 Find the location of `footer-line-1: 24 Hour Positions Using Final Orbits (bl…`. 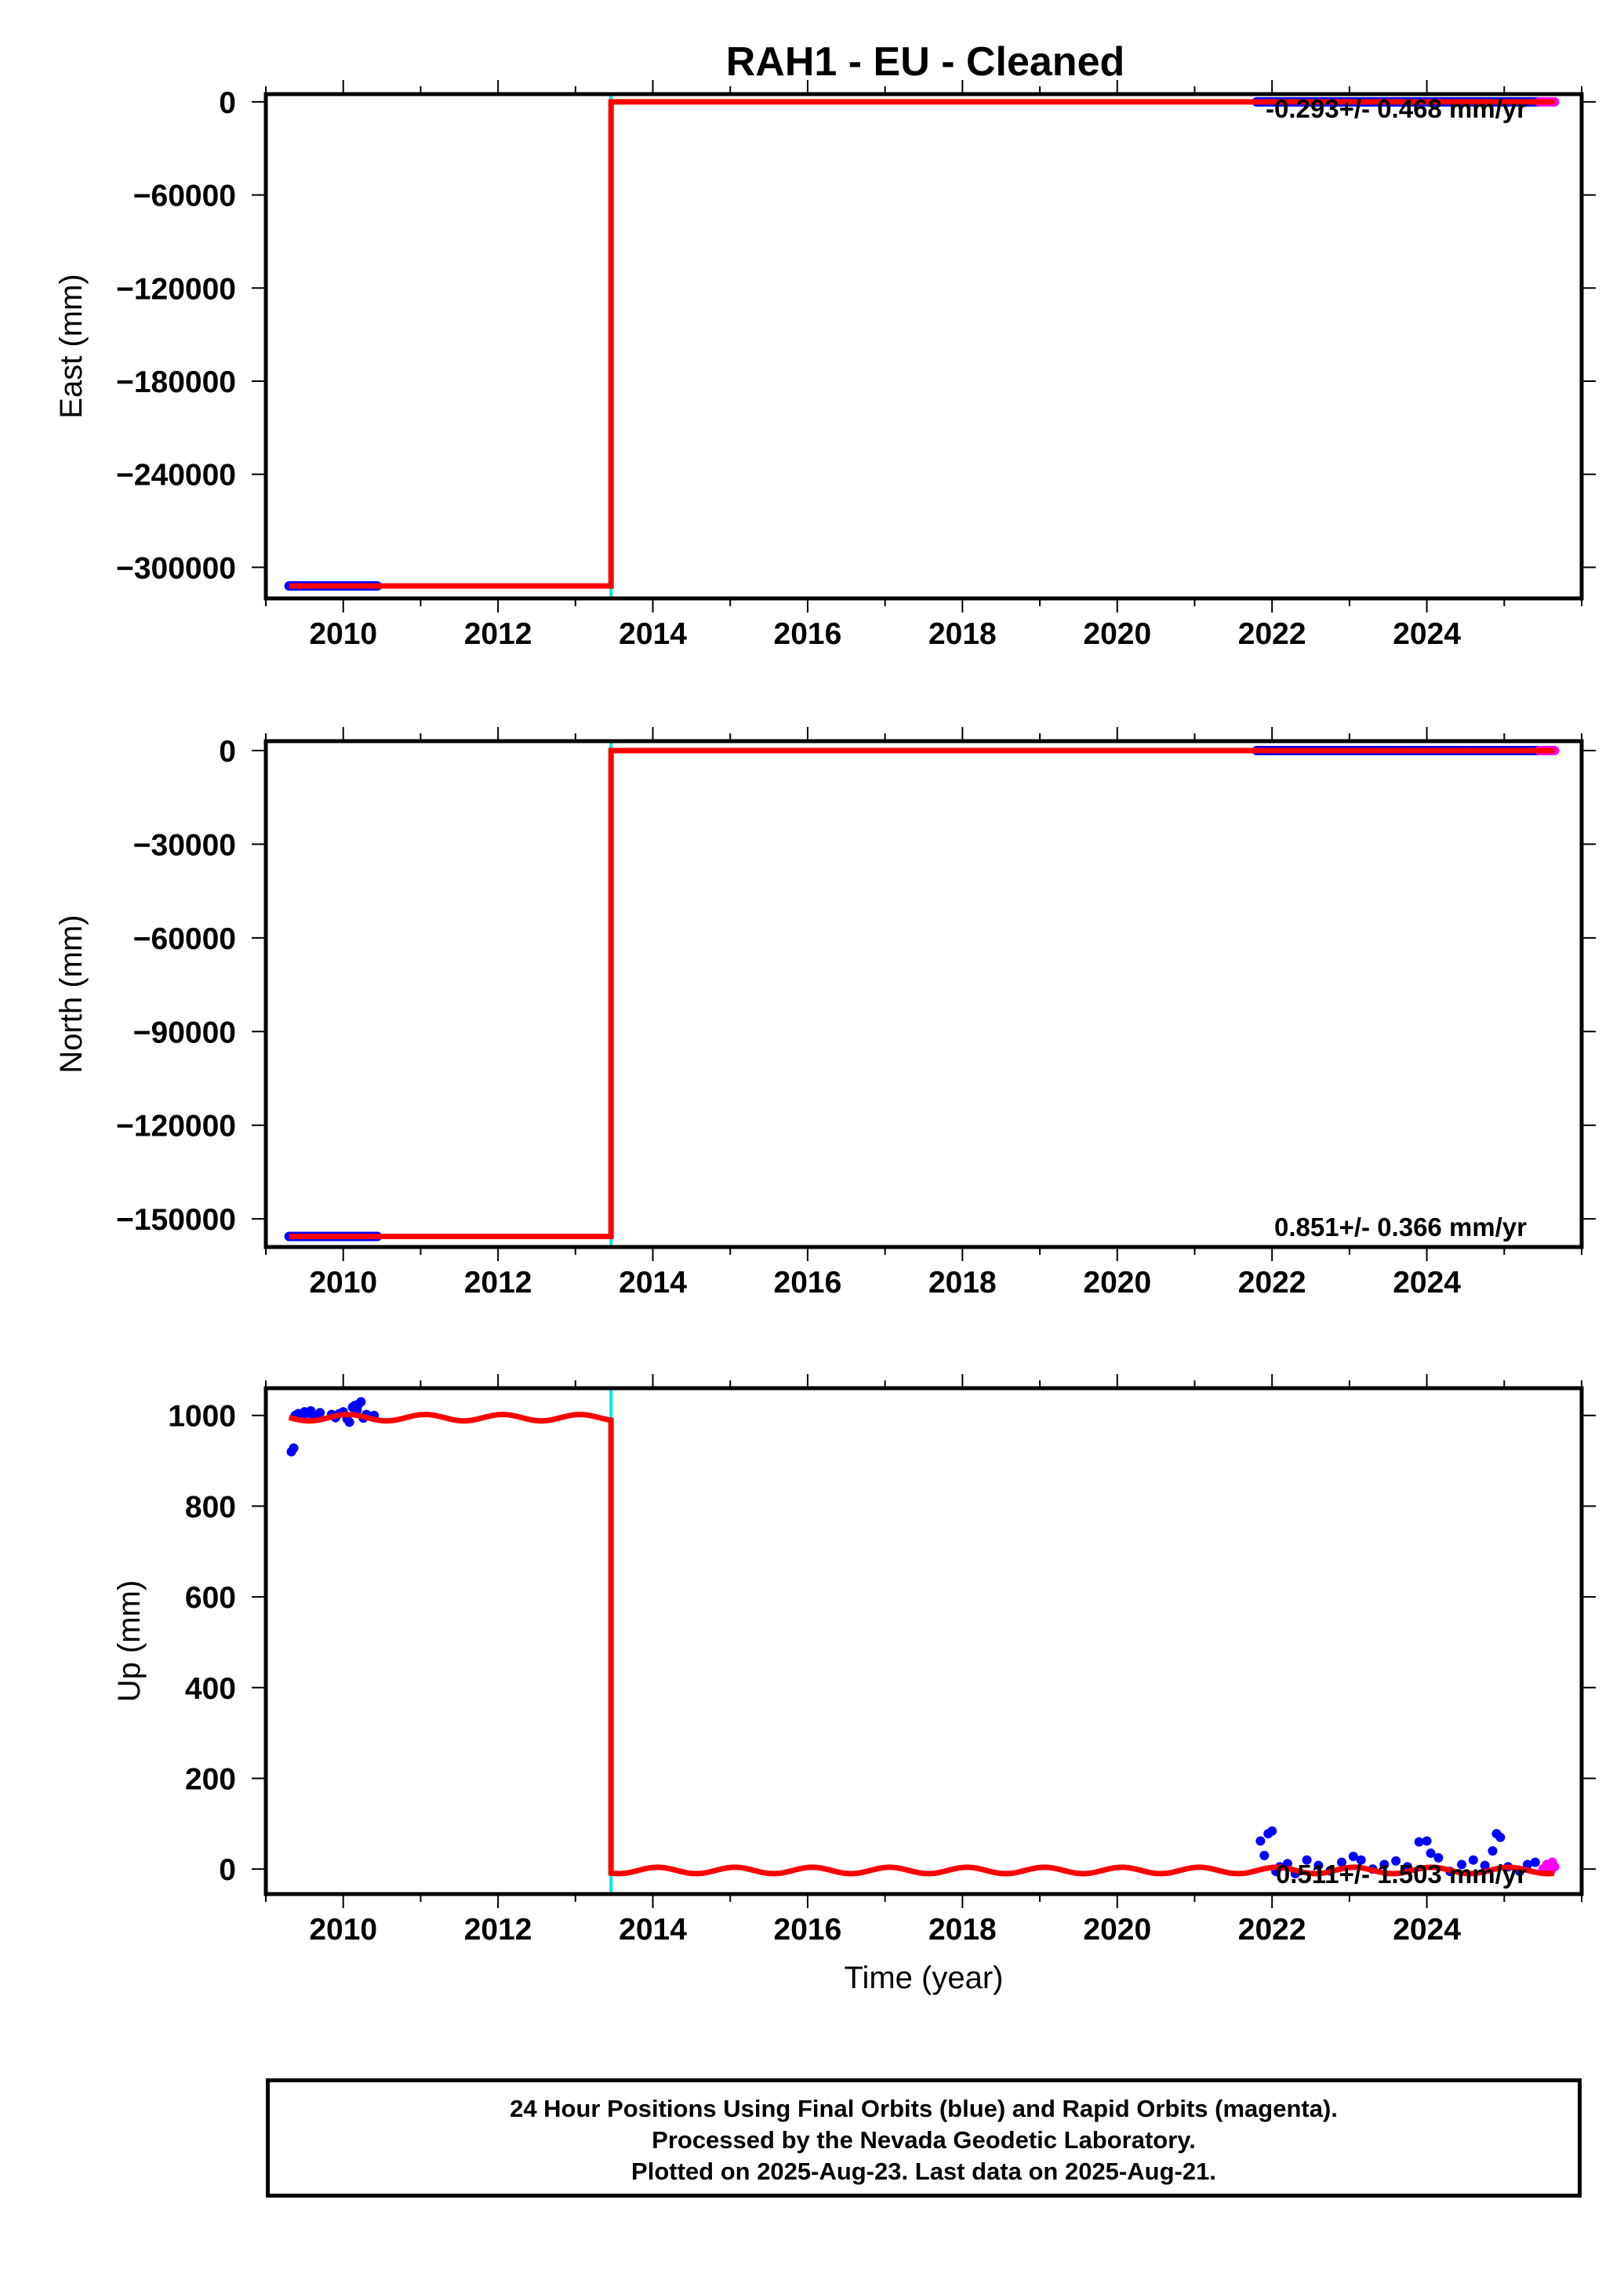

footer-line-1: 24 Hour Positions Using Final Orbits (bl… is located at coordinates (924, 2108).